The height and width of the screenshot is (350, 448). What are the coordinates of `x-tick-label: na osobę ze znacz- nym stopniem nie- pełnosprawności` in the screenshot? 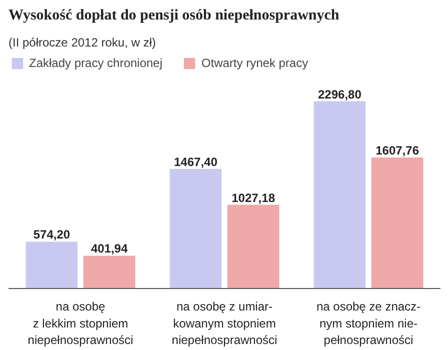 It's located at (368, 324).